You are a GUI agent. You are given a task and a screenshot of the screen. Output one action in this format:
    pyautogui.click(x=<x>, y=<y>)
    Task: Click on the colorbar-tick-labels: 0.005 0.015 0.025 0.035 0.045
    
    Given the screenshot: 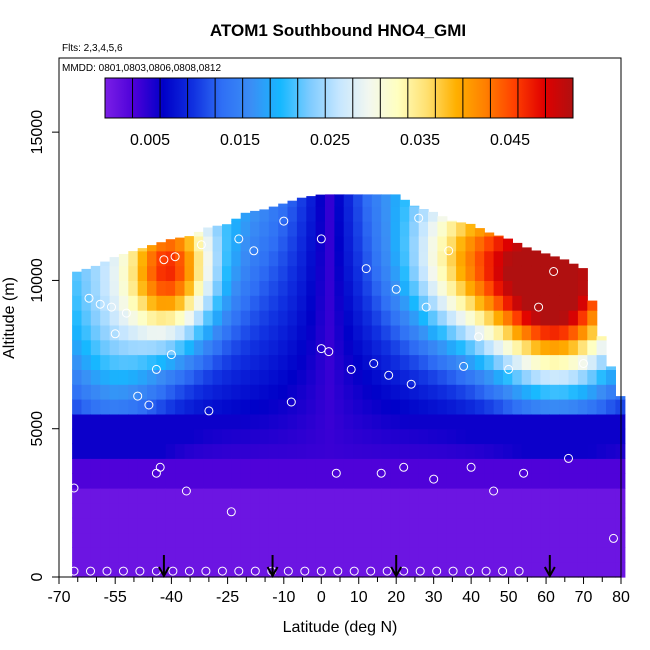 What is the action you would take?
    pyautogui.click(x=330, y=140)
    